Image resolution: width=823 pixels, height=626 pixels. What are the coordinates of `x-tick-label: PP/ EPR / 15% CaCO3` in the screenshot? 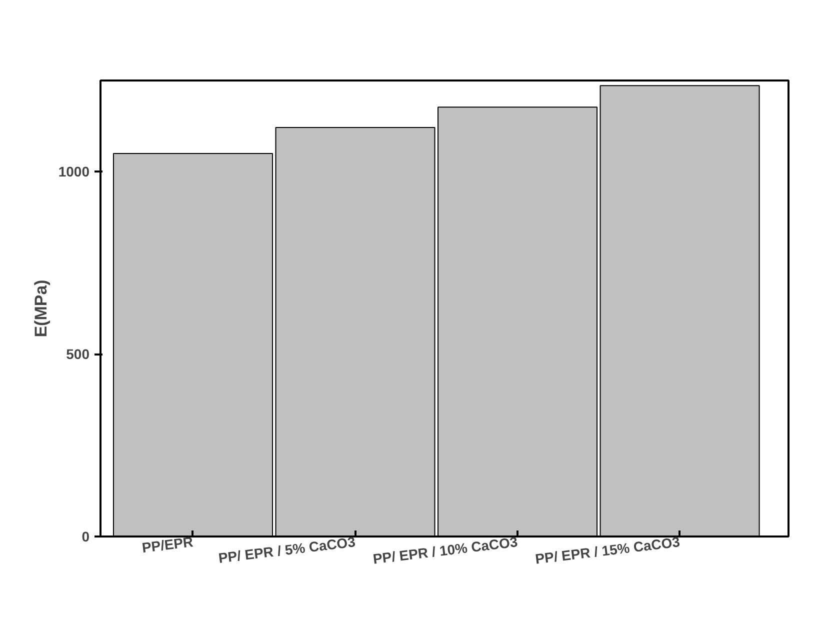 It's located at (607, 550).